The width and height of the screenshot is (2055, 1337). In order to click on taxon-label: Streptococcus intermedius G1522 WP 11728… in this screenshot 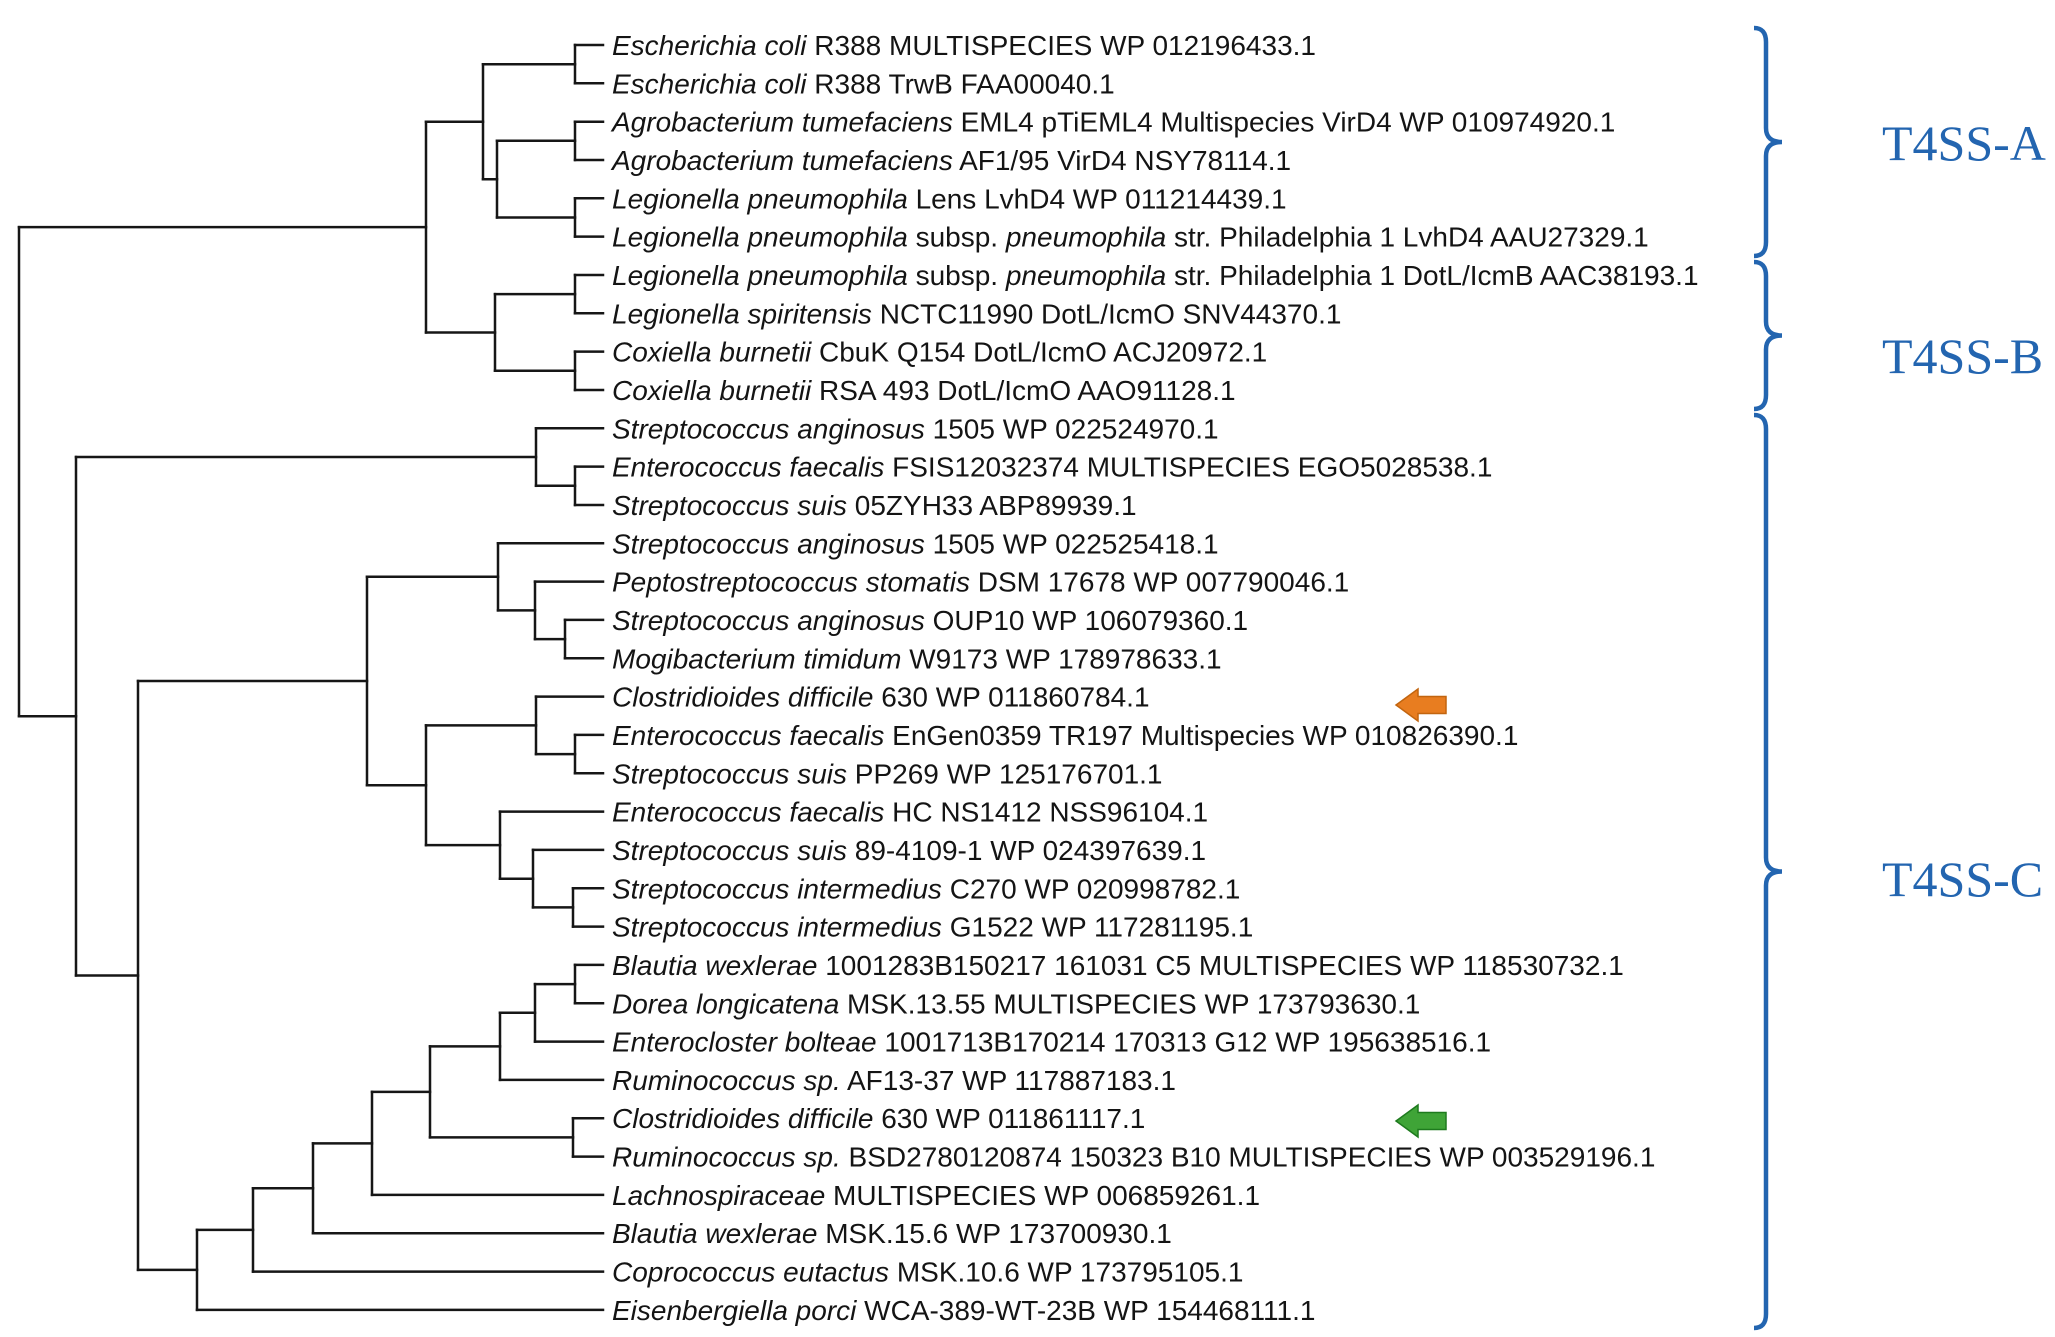, I will do `click(932, 927)`.